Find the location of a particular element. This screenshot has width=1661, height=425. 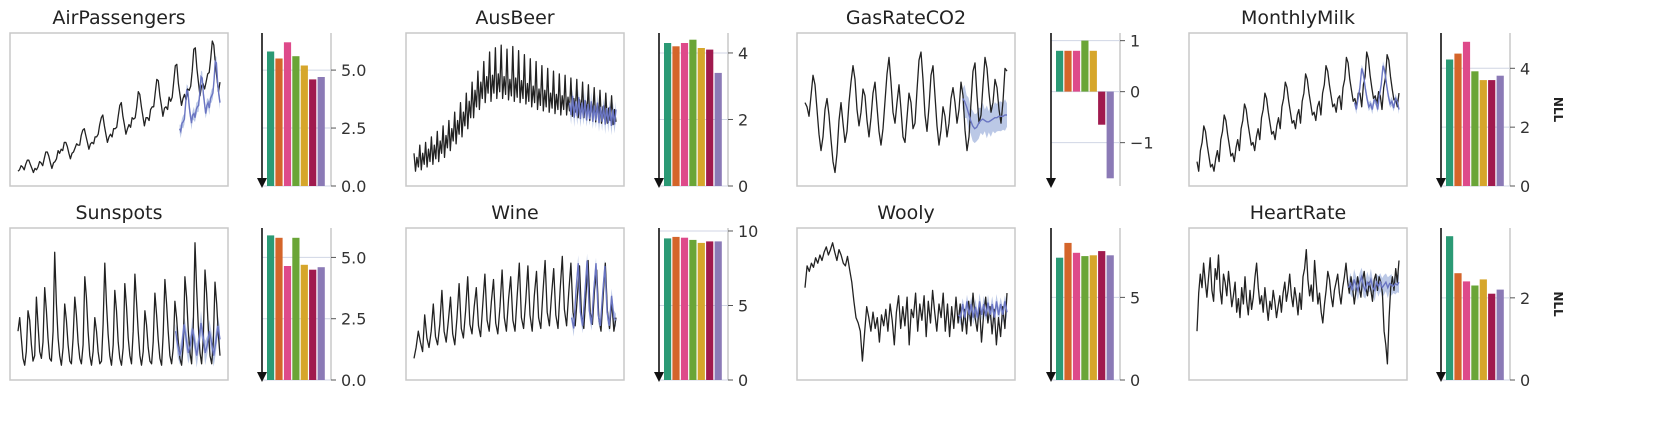

panel-title: AusBeer is located at coordinates (514, 18).